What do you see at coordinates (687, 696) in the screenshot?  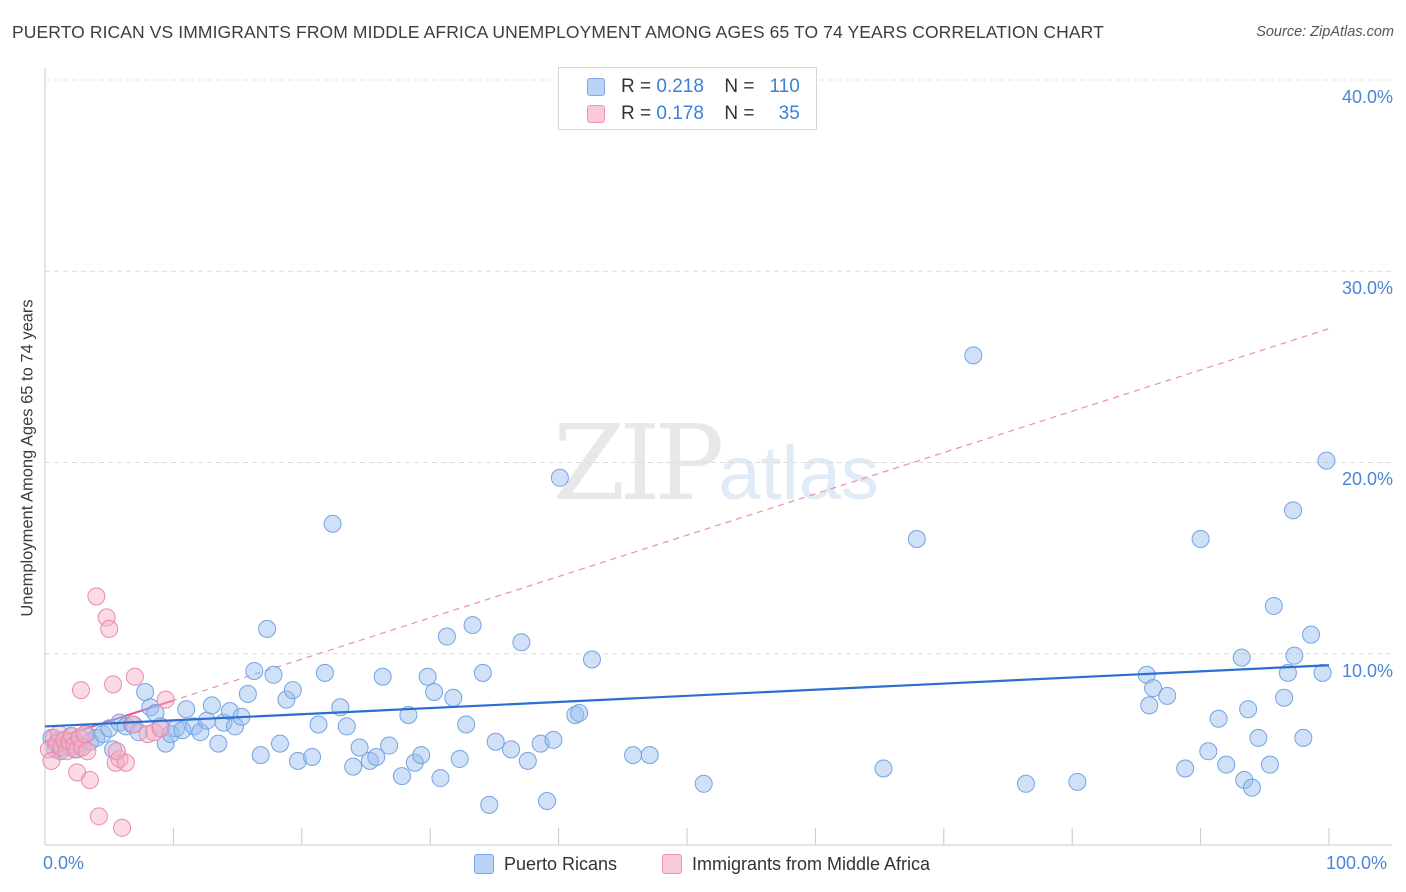 I see `trend-line-puerto-ricans` at bounding box center [687, 696].